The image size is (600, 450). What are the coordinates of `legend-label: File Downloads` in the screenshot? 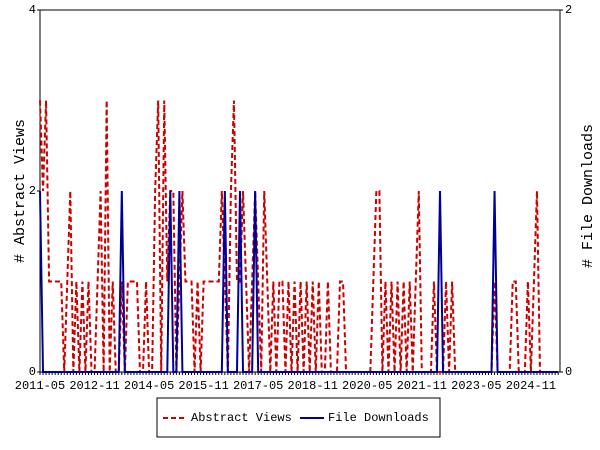 It's located at (378, 418).